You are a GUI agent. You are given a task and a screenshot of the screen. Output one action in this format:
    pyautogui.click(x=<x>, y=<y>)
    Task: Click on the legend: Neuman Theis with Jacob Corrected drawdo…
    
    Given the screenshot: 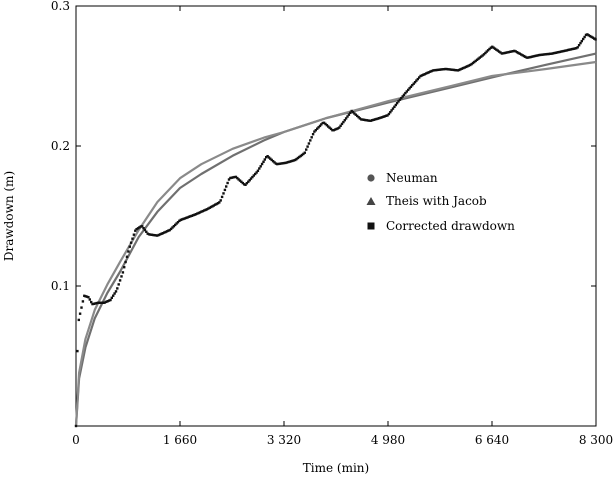 What is the action you would take?
    pyautogui.click(x=440, y=202)
    